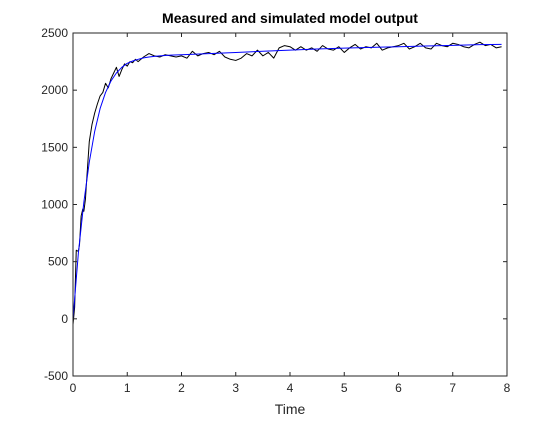  What do you see at coordinates (54, 147) in the screenshot?
I see `y-tick-label: 1500` at bounding box center [54, 147].